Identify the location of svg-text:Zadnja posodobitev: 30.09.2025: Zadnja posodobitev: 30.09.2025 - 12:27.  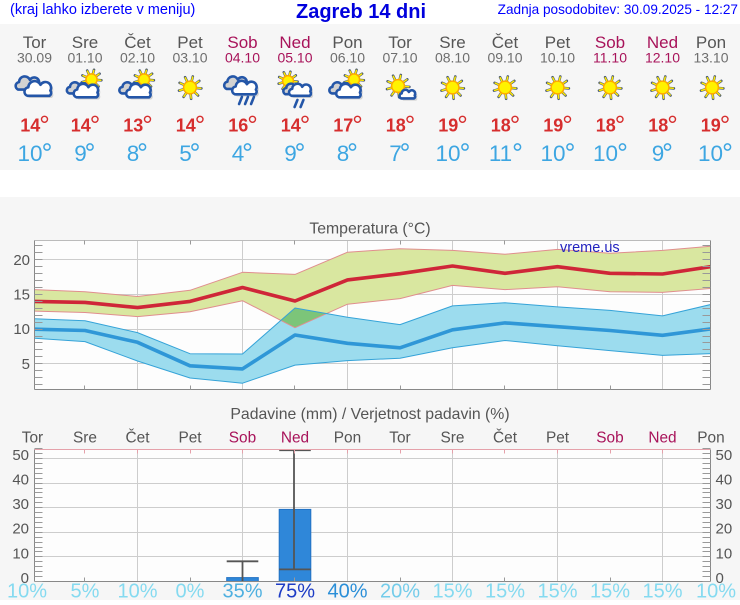
(618, 9).